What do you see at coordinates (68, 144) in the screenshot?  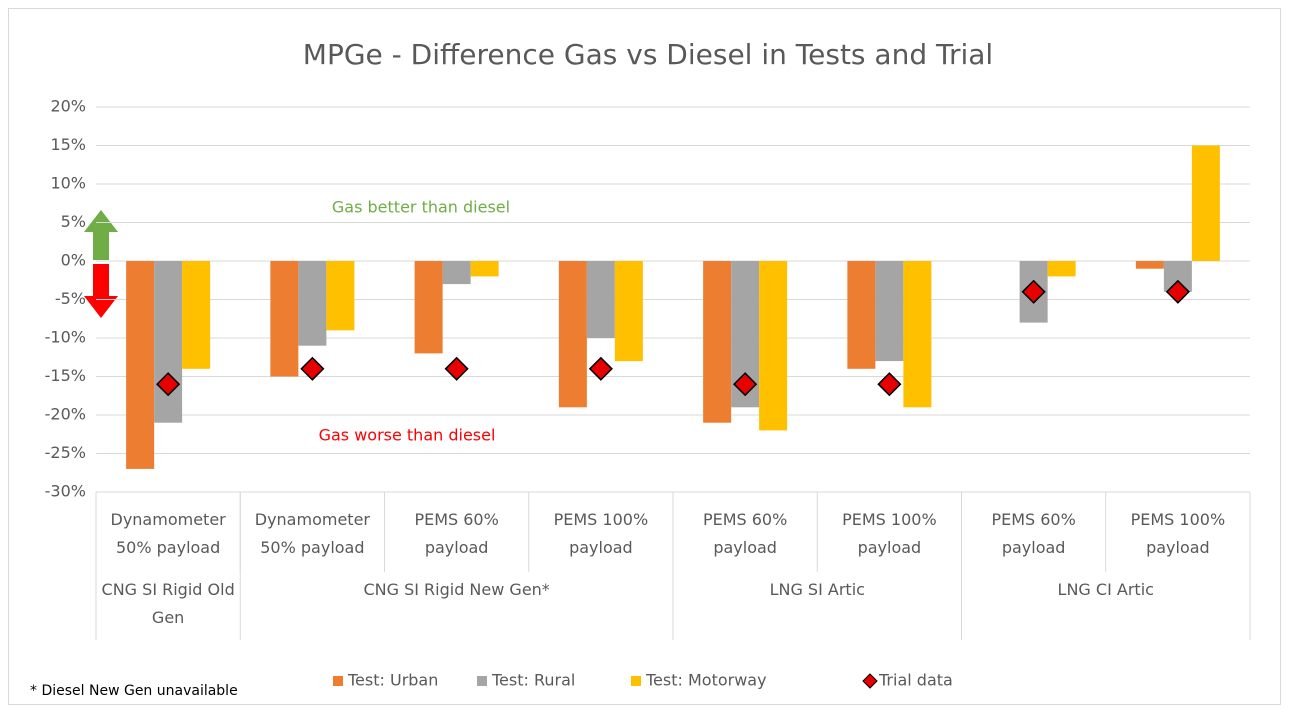 I see `y-tick-label: 15%` at bounding box center [68, 144].